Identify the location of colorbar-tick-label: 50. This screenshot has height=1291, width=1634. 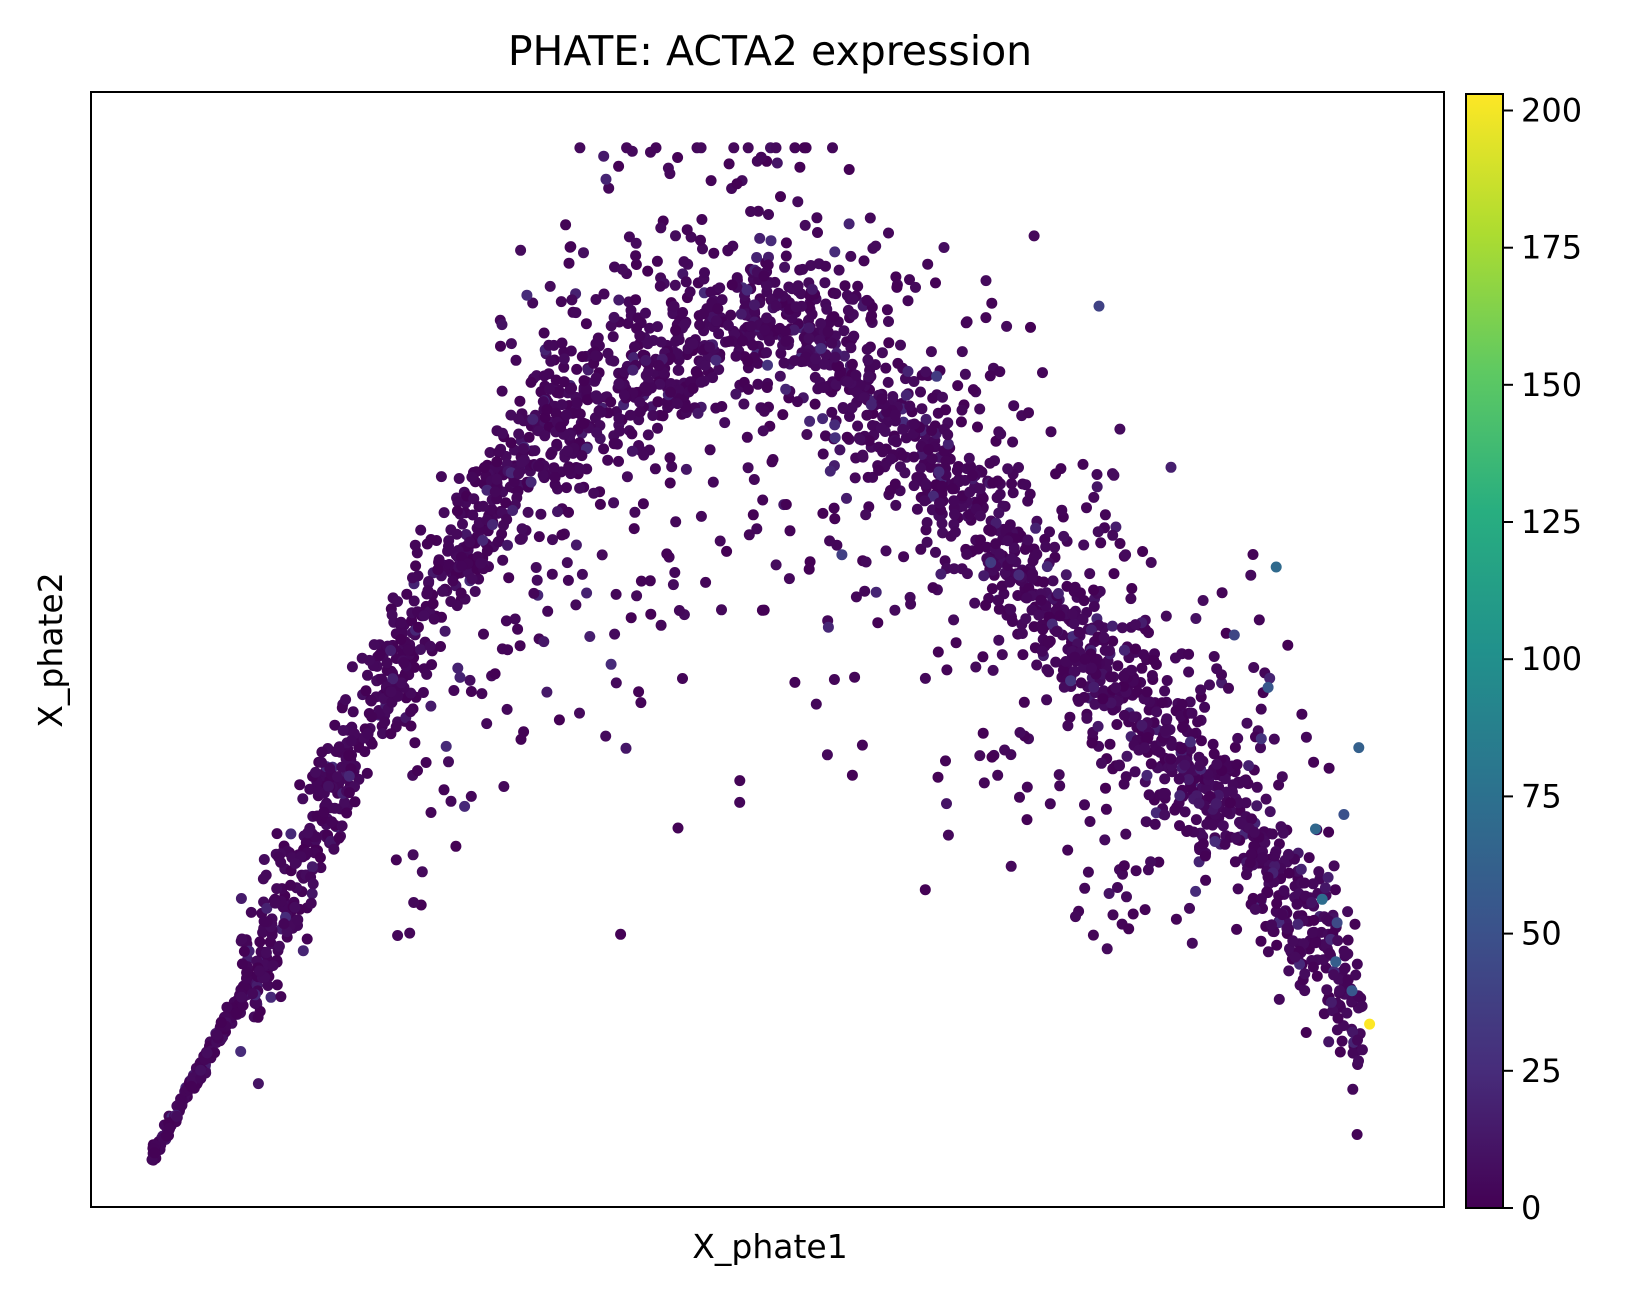
(1541, 934).